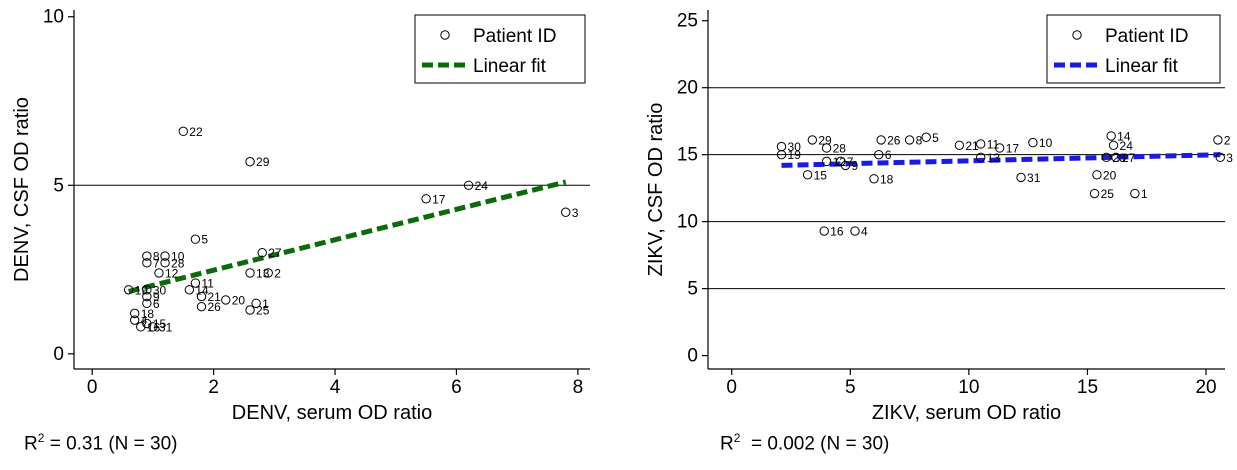  Describe the element at coordinates (972, 146) in the screenshot. I see `right-patient-id-label: 21` at that location.